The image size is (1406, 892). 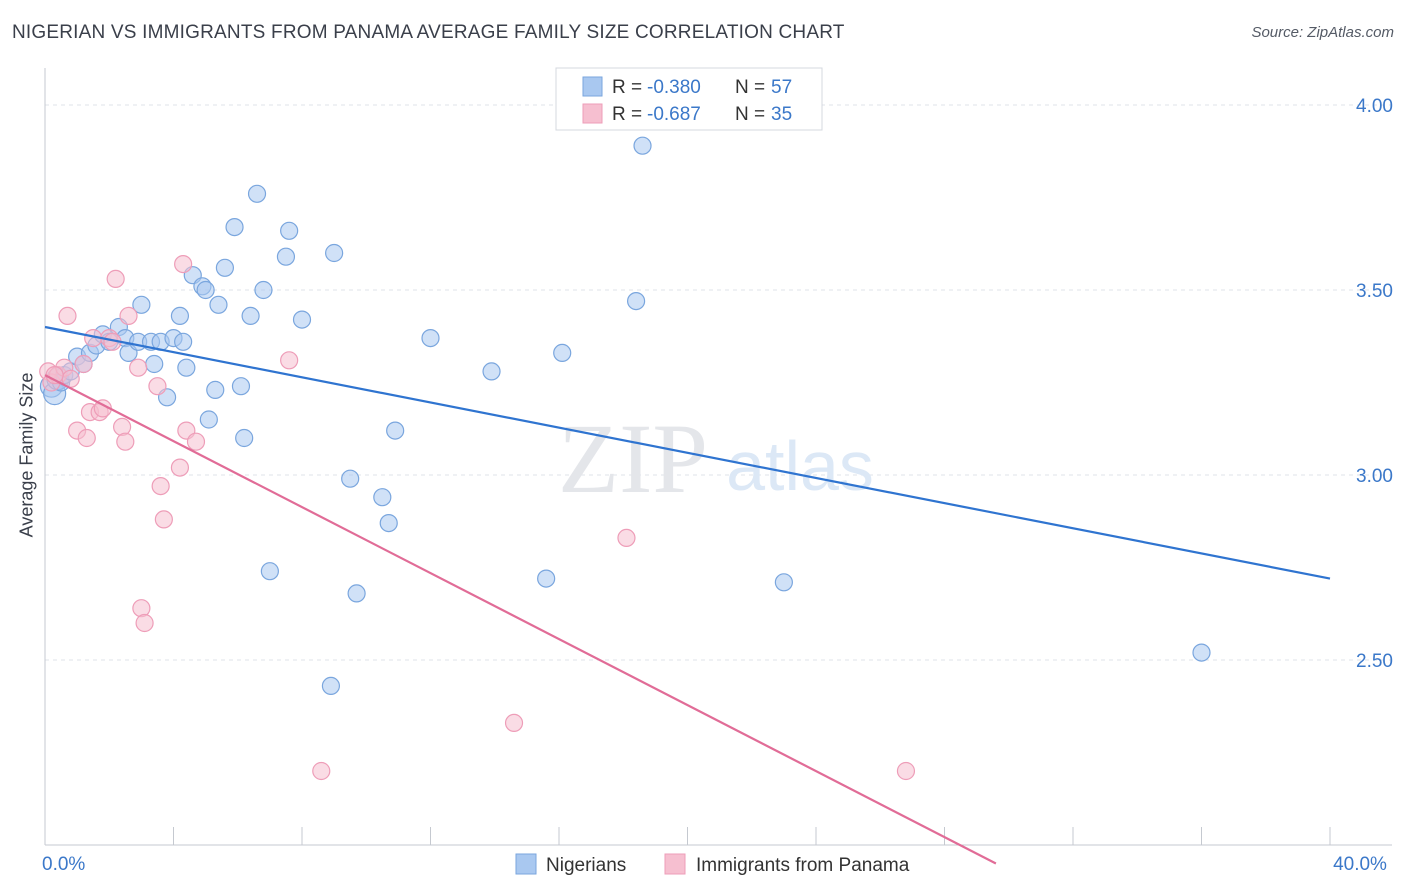 I want to click on x-tick-labels: 0.0% 40.0%, so click(x=714, y=864).